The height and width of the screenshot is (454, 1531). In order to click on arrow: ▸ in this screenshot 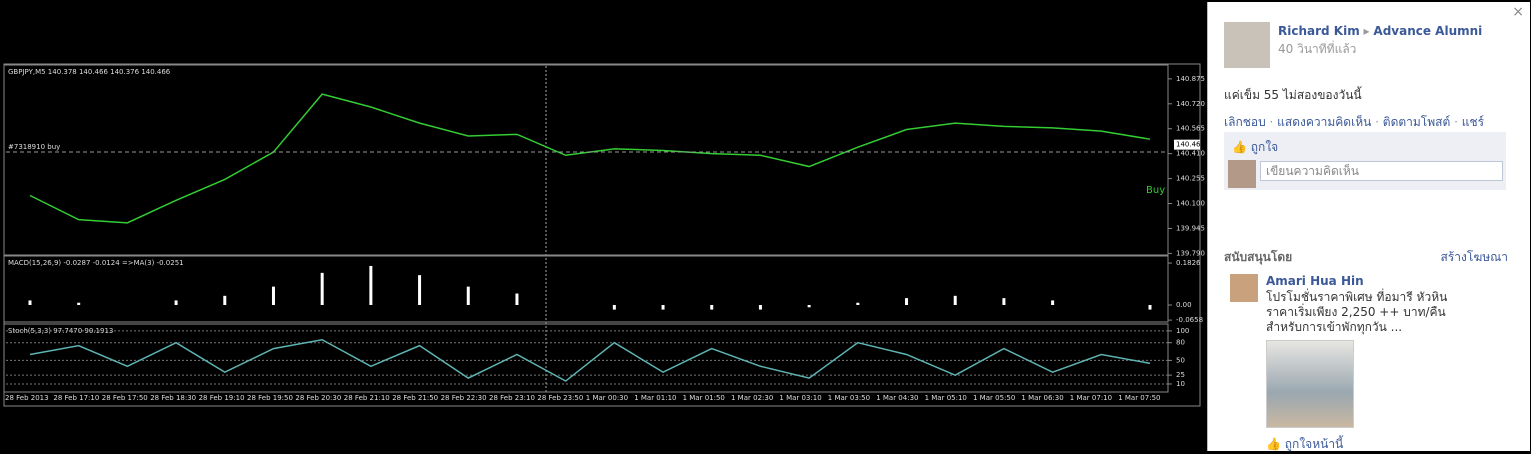, I will do `click(1366, 31)`.